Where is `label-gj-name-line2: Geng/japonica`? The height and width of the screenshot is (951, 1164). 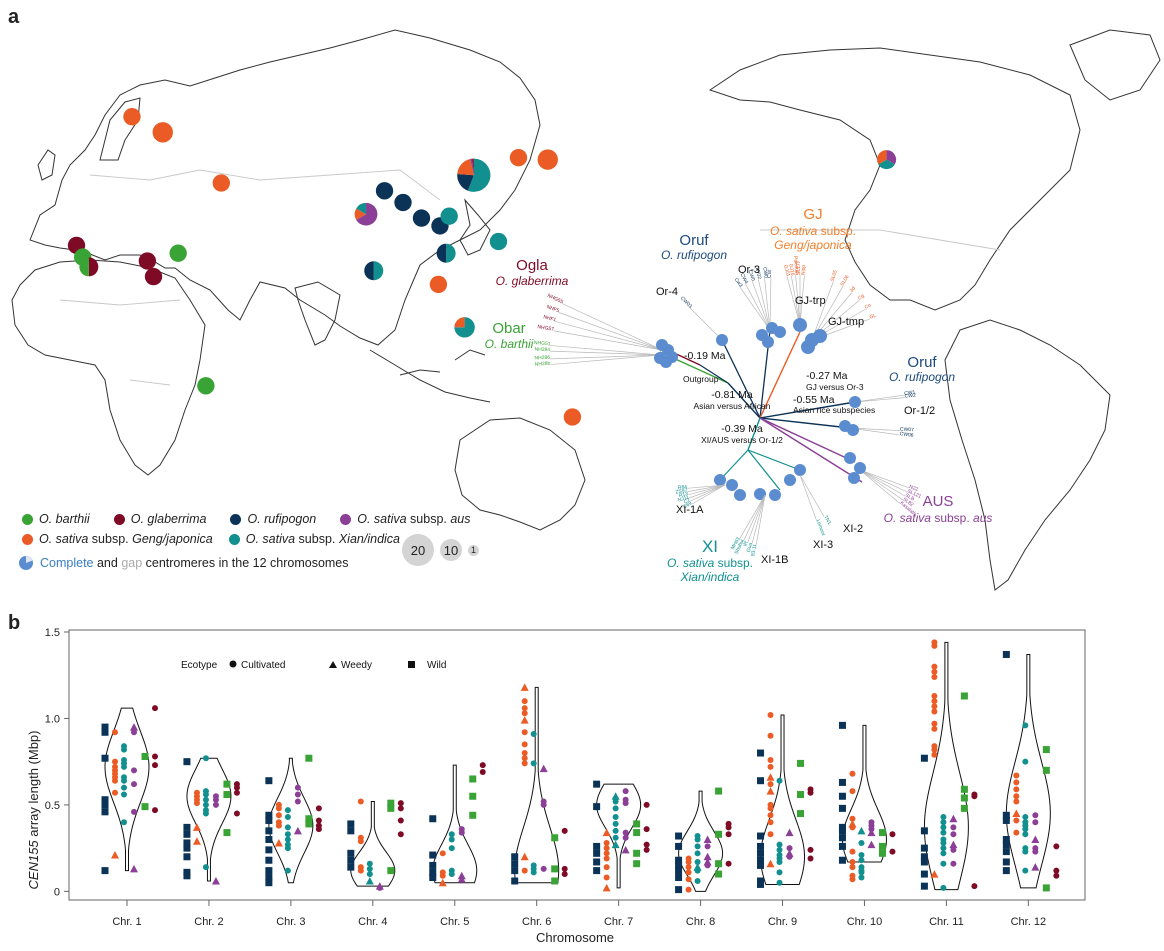
label-gj-name-line2: Geng/japonica is located at coordinates (813, 245).